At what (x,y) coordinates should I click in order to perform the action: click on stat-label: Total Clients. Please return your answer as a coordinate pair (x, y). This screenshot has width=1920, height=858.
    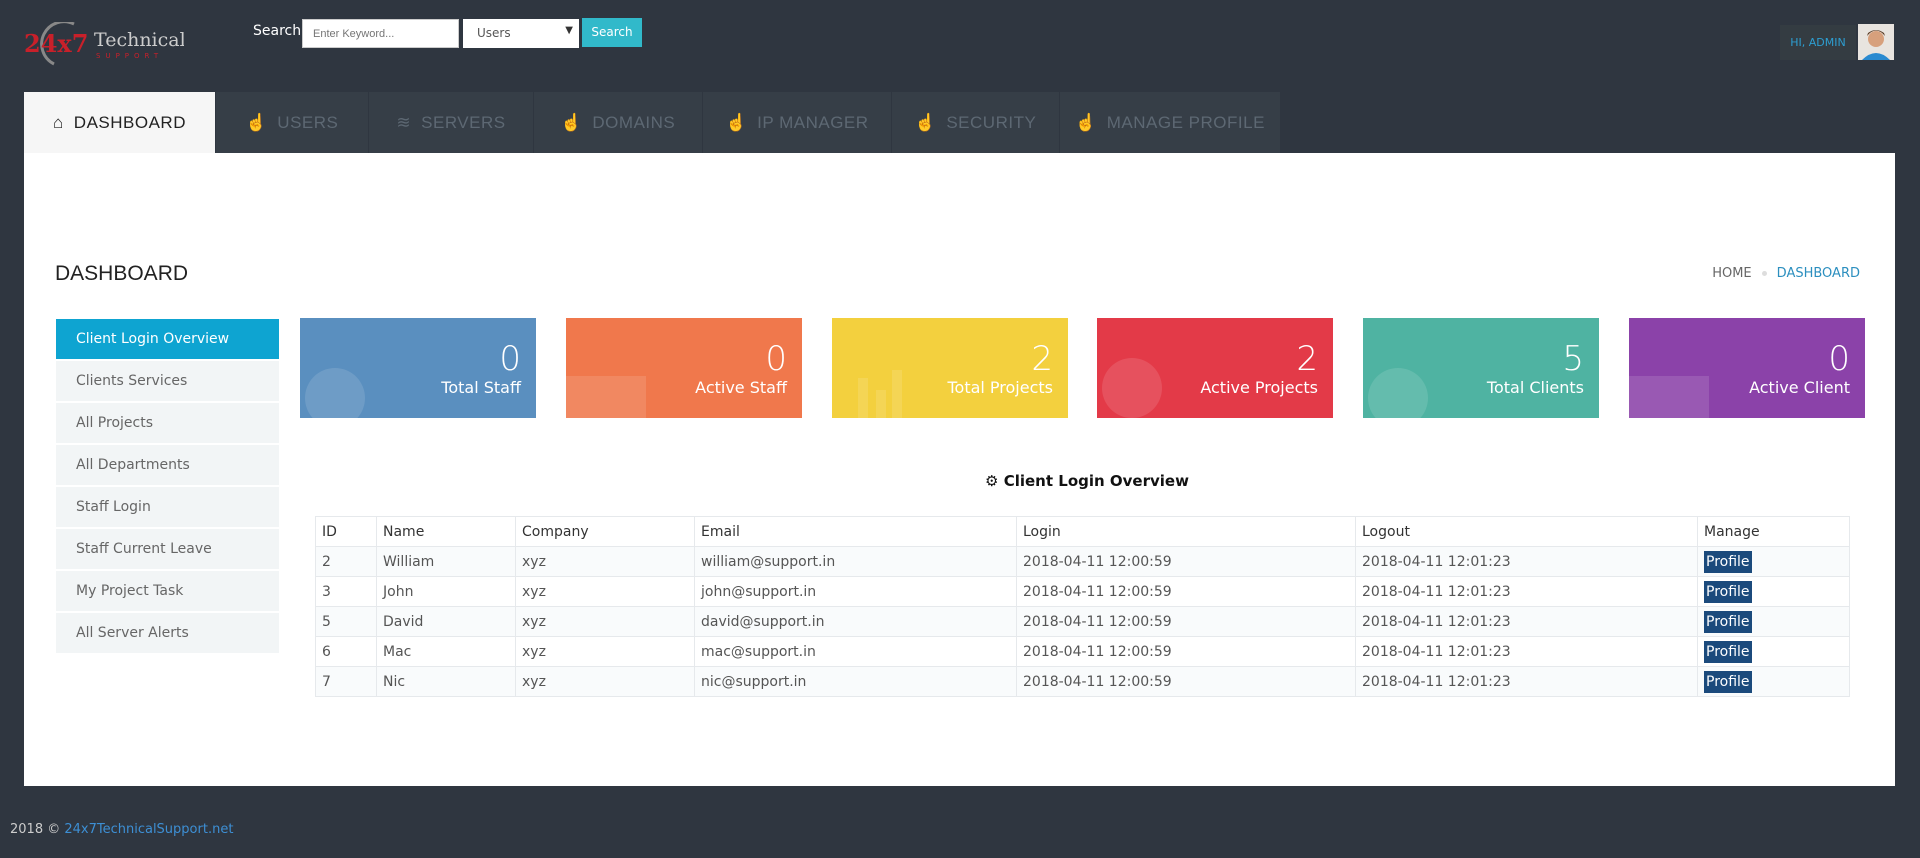
    Looking at the image, I should click on (1535, 387).